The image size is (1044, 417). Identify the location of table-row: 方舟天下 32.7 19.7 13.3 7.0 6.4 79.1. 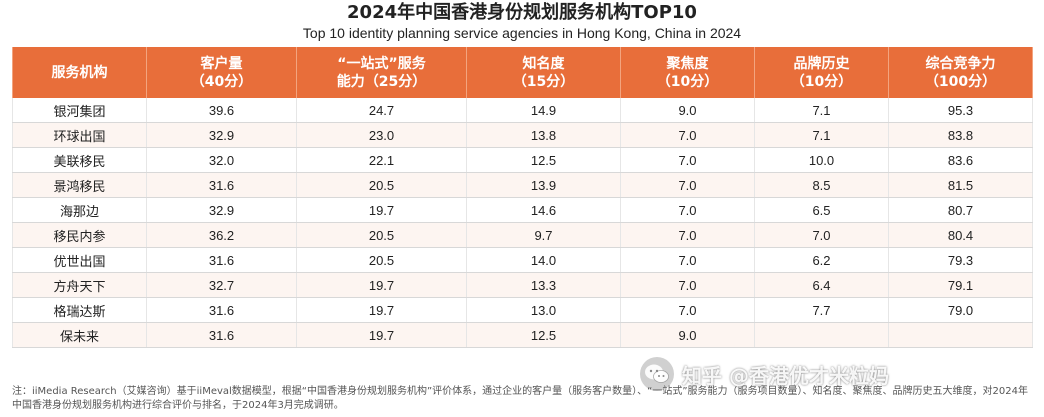
(522, 285).